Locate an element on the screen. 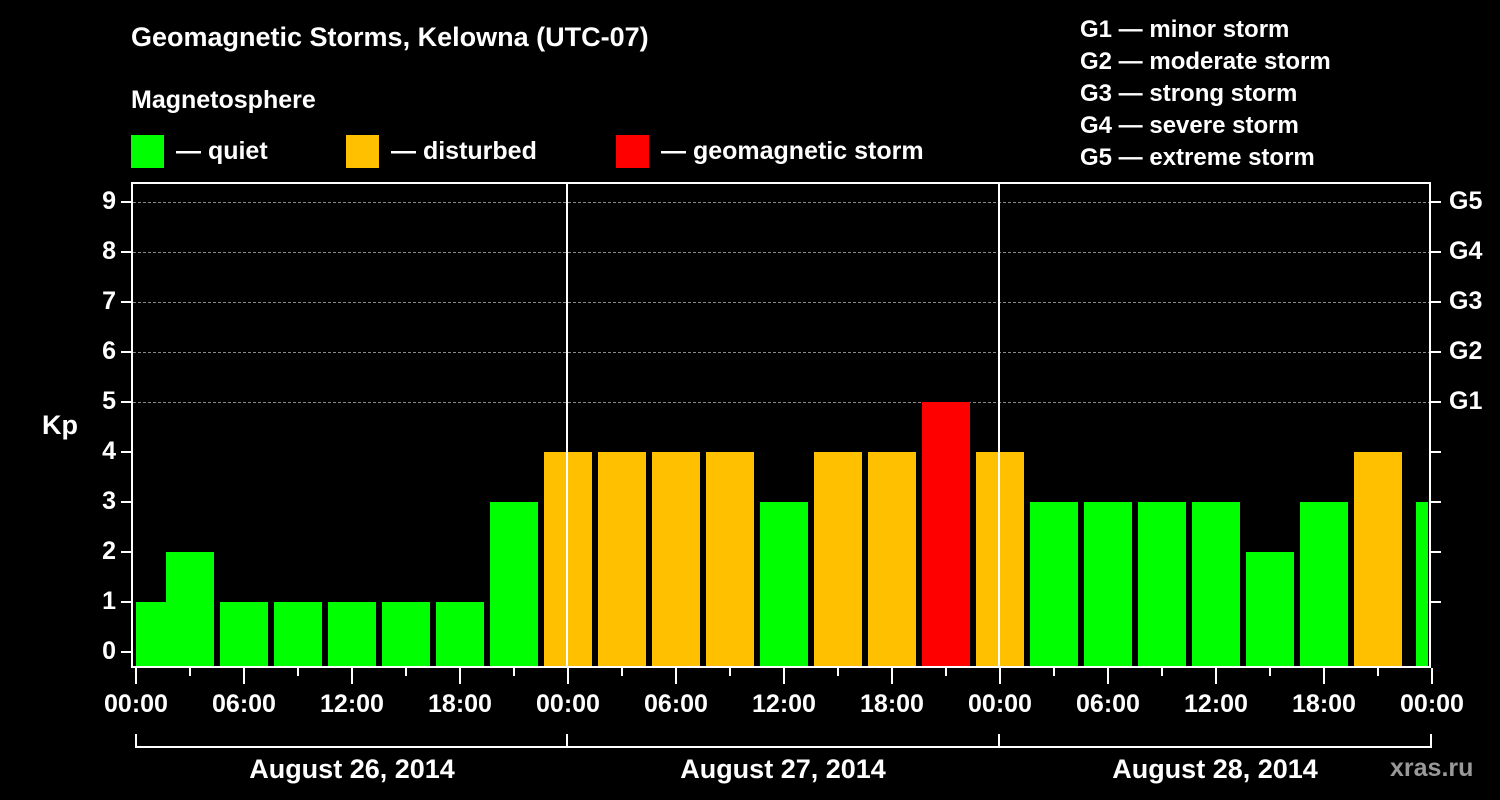  y-tick-label: 0 is located at coordinates (109, 651).